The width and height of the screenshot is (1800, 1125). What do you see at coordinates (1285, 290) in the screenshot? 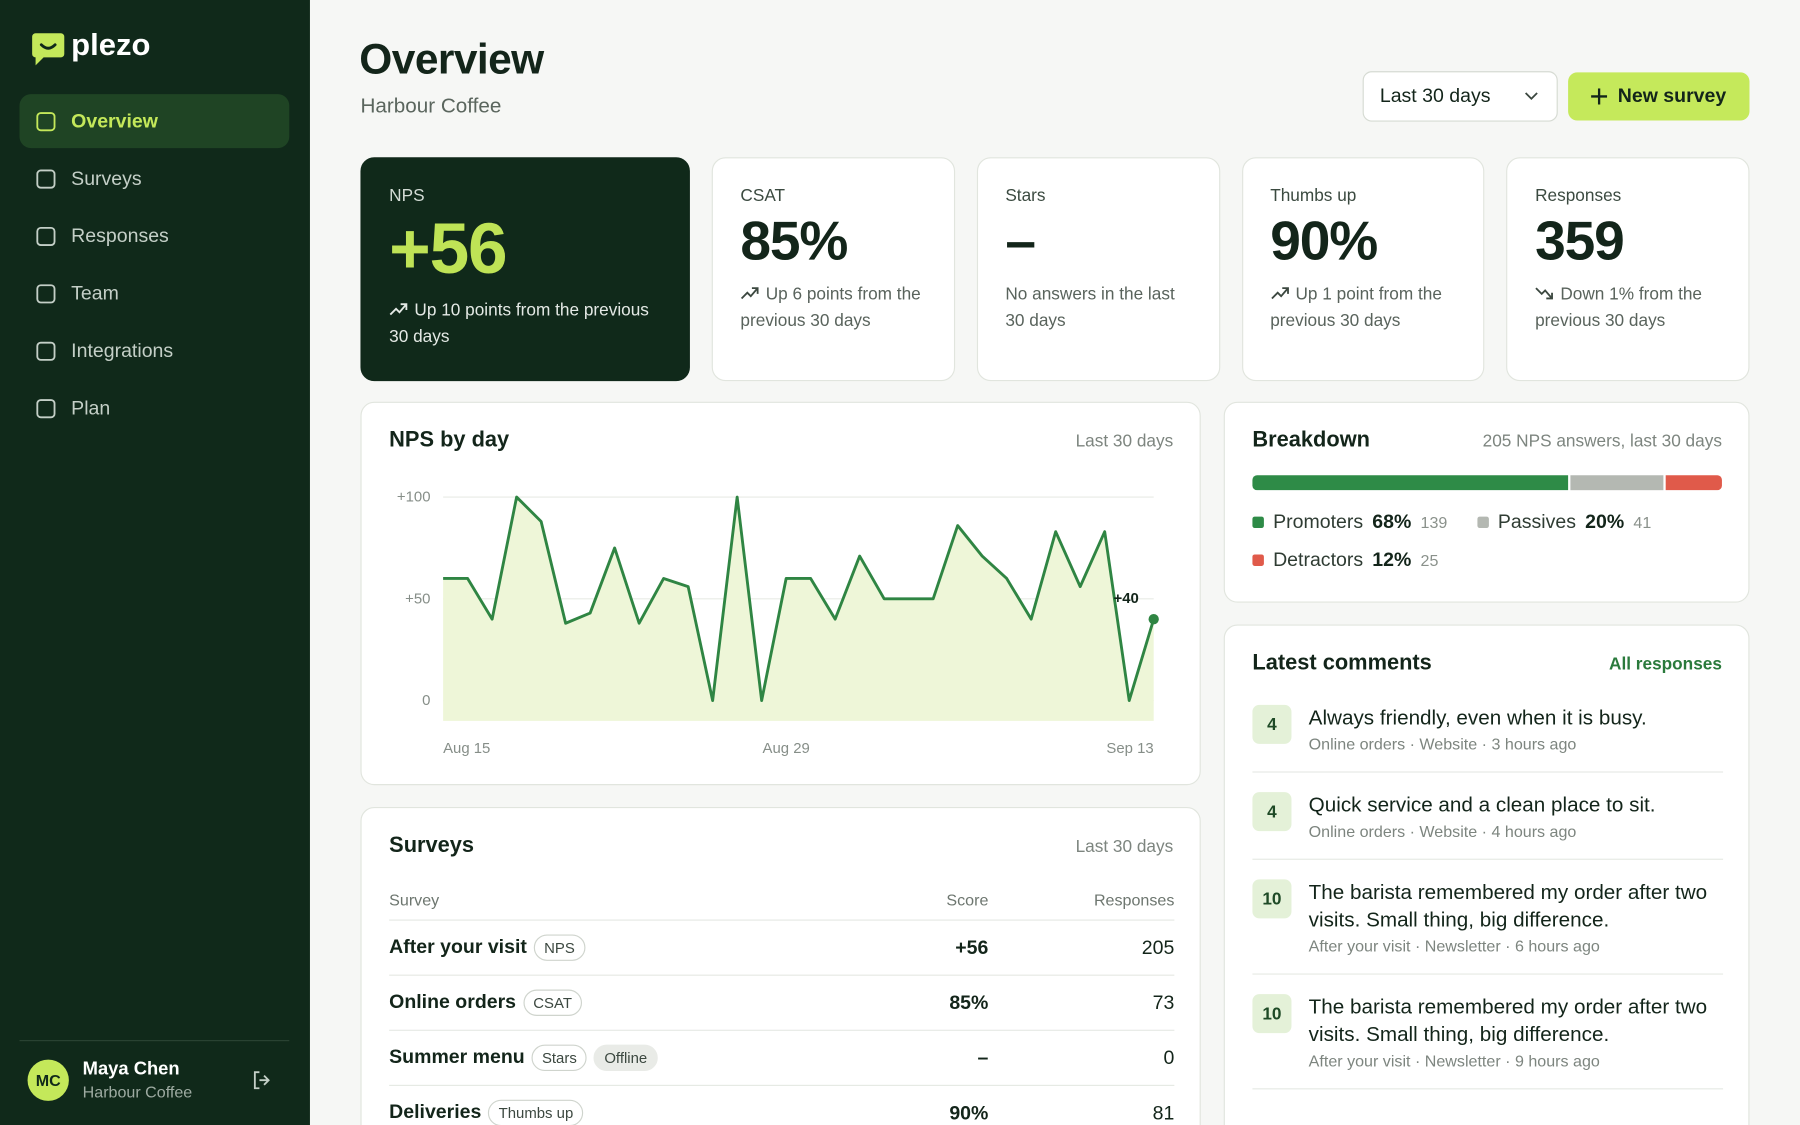
I see `trend-head` at bounding box center [1285, 290].